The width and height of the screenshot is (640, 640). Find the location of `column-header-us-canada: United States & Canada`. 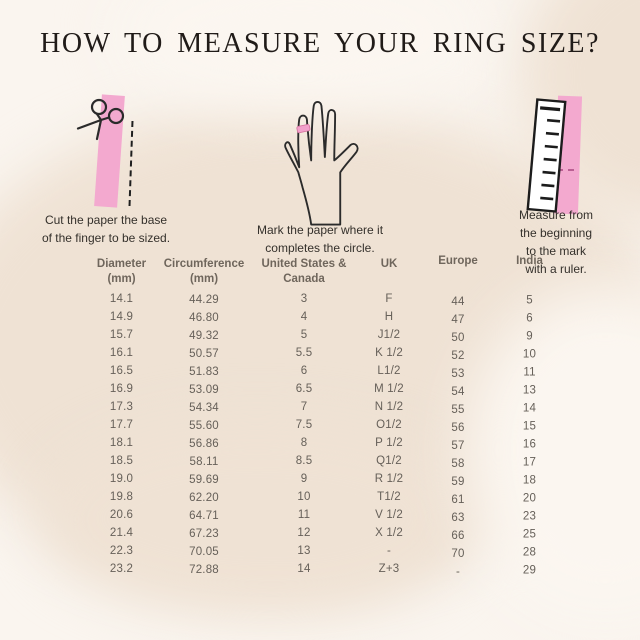

column-header-us-canada: United States & Canada is located at coordinates (304, 272).